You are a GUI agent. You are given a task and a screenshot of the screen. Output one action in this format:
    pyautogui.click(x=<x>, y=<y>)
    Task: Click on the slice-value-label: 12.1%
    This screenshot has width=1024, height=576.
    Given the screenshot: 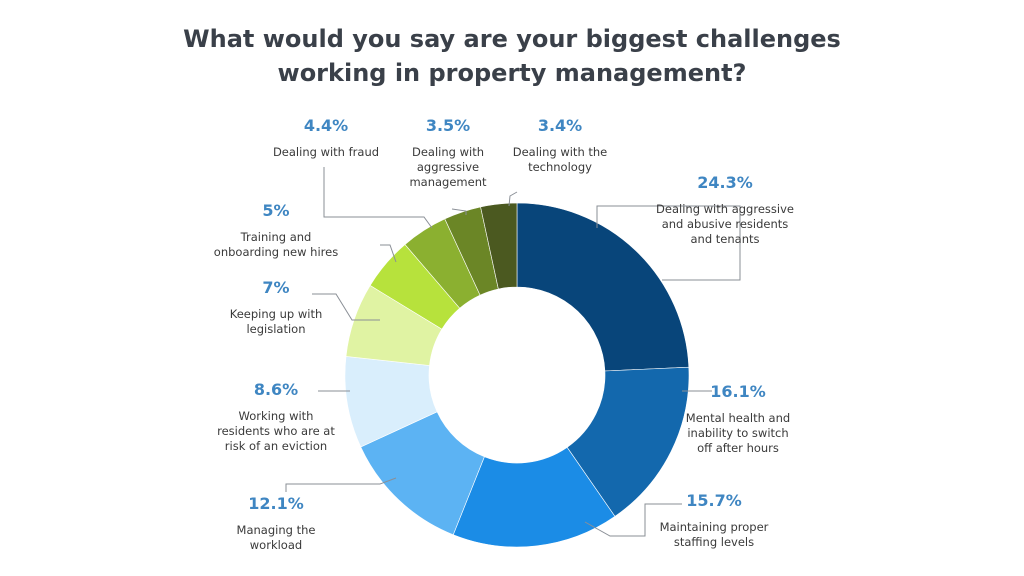 What is the action you would take?
    pyautogui.click(x=276, y=503)
    